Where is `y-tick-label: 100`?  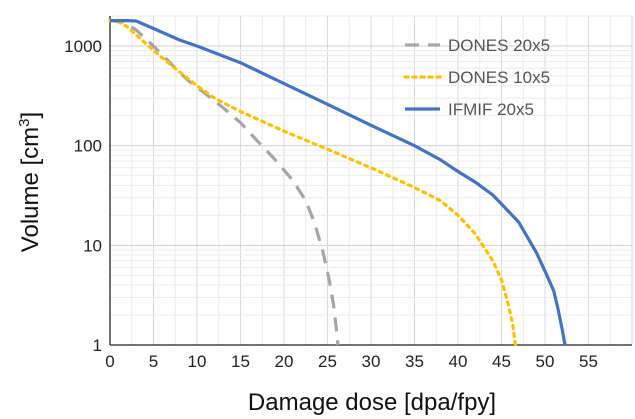 y-tick-label: 100 is located at coordinates (88, 146).